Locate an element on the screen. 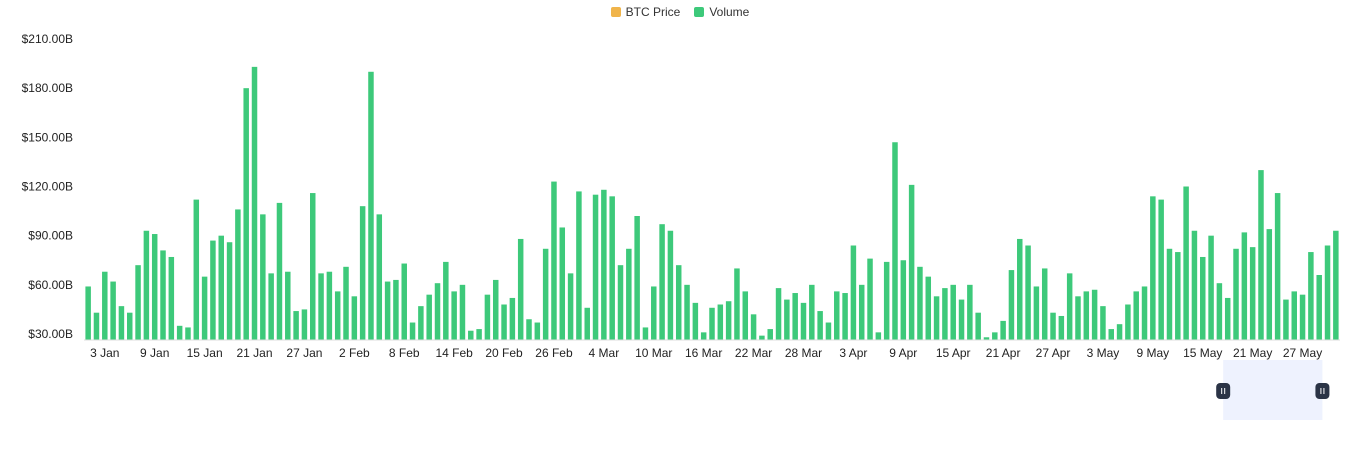  legend-item-volume: Volume is located at coordinates (721, 12).